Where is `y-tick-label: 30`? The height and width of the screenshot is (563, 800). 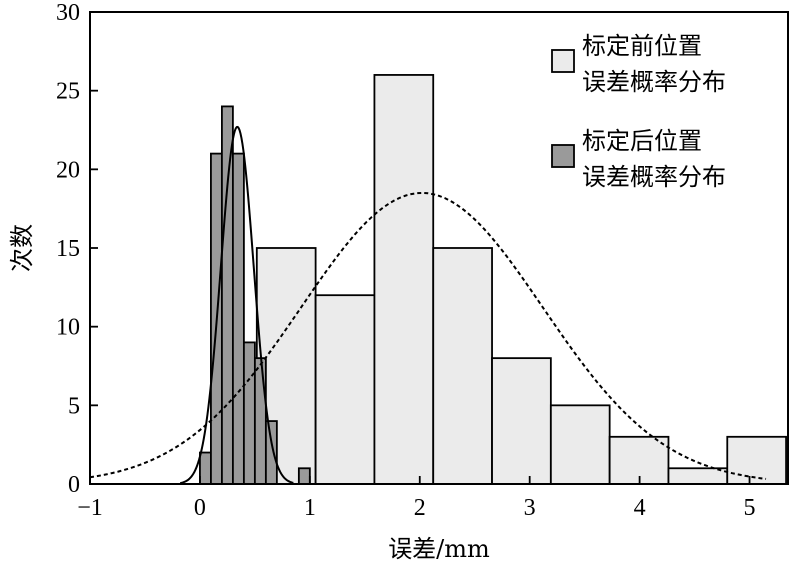 y-tick-label: 30 is located at coordinates (68, 13).